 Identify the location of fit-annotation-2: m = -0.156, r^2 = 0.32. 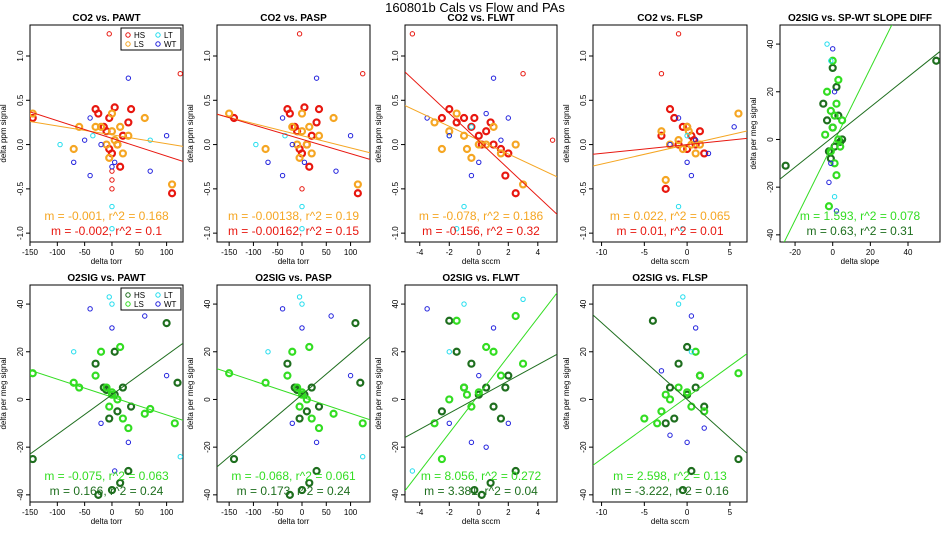
(481, 231).